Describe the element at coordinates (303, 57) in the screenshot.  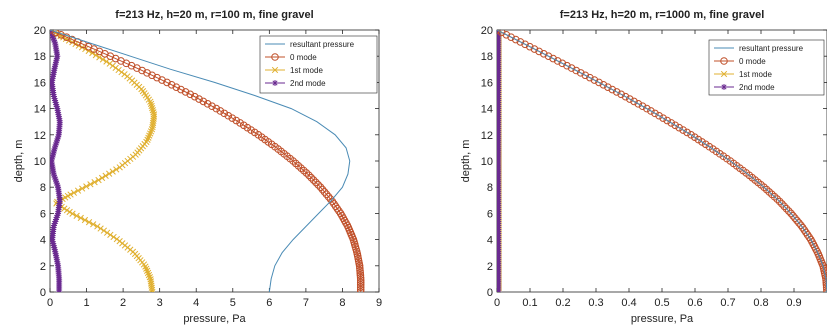
I see `legend-label: 0 mode` at that location.